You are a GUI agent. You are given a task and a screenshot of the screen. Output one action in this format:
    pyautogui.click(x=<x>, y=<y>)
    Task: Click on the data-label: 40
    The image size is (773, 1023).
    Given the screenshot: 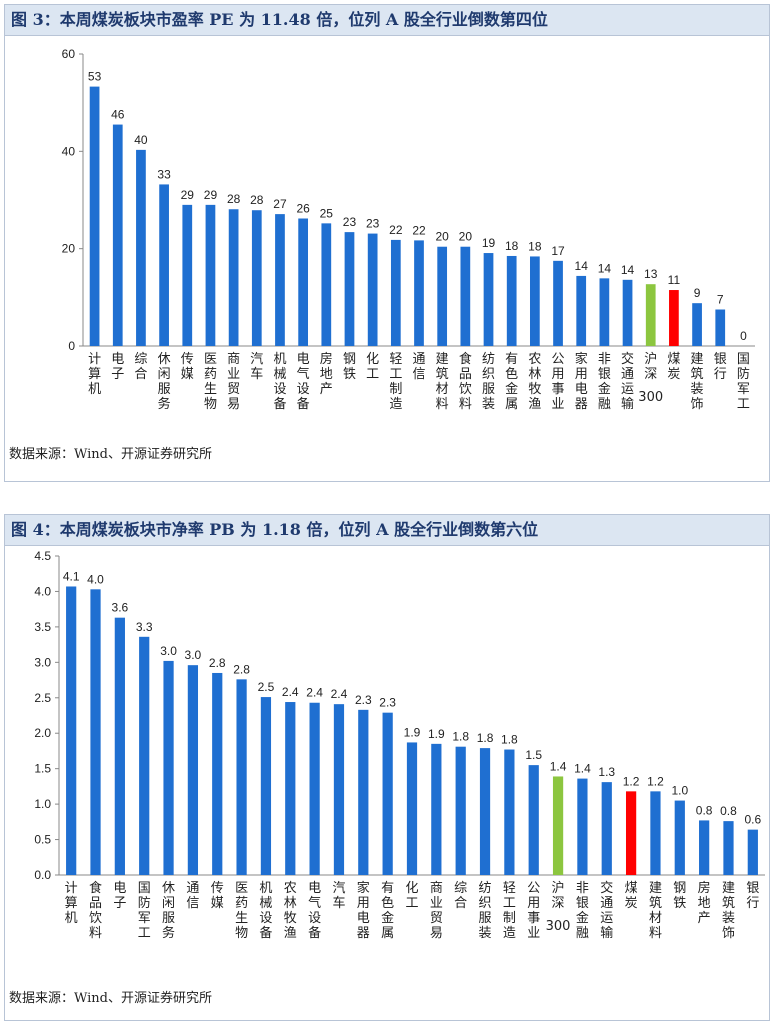 What is the action you would take?
    pyautogui.click(x=141, y=140)
    